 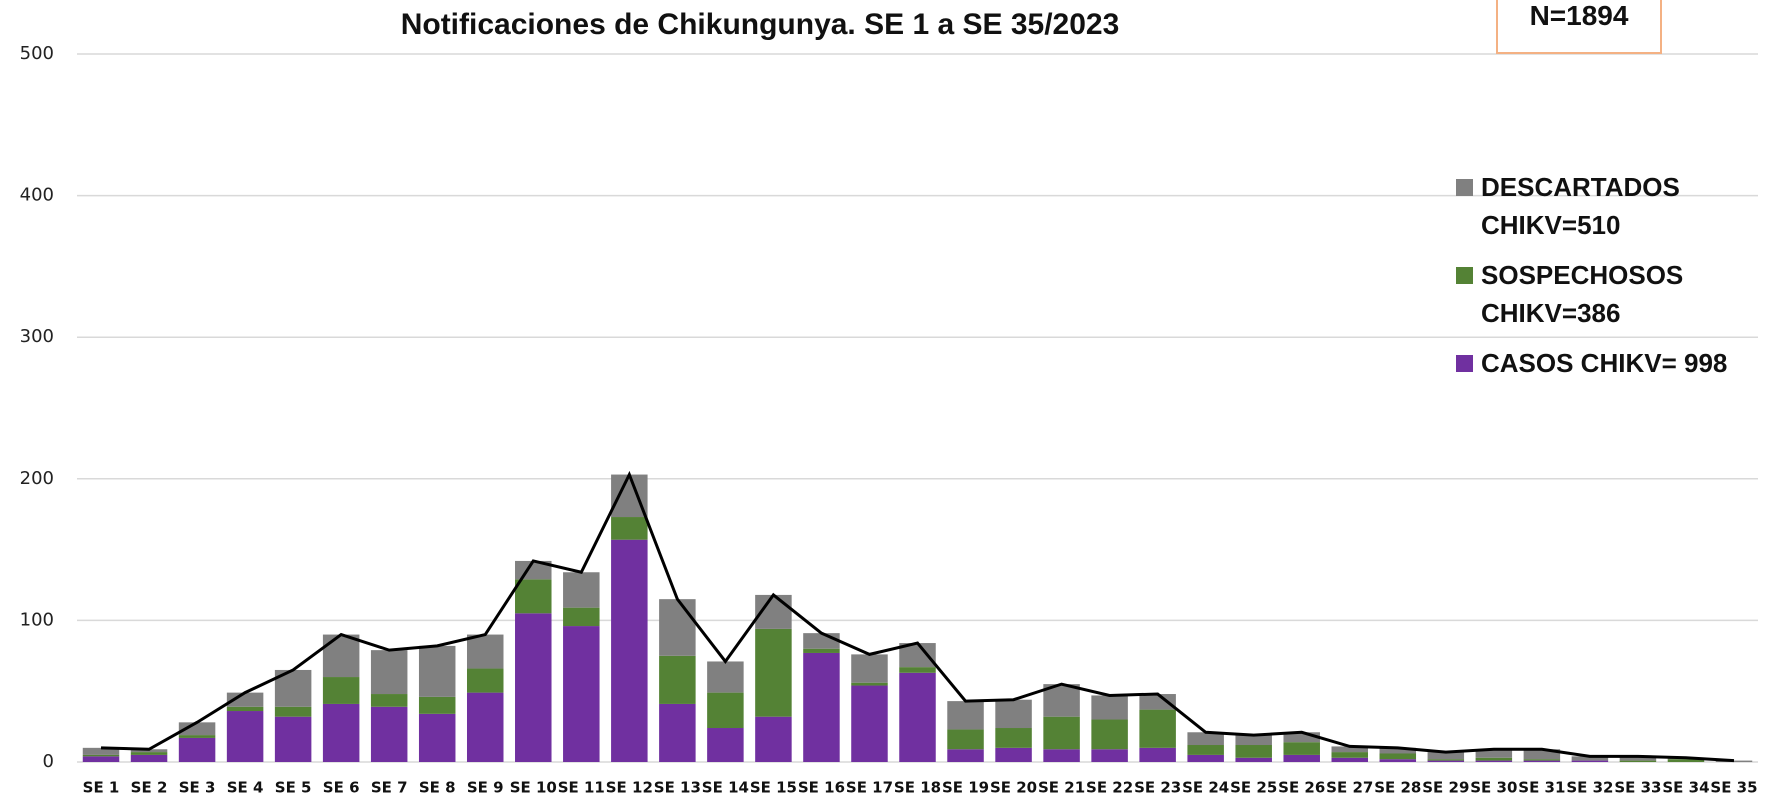 I want to click on x-tick-label: SE 25, so click(x=1253, y=788).